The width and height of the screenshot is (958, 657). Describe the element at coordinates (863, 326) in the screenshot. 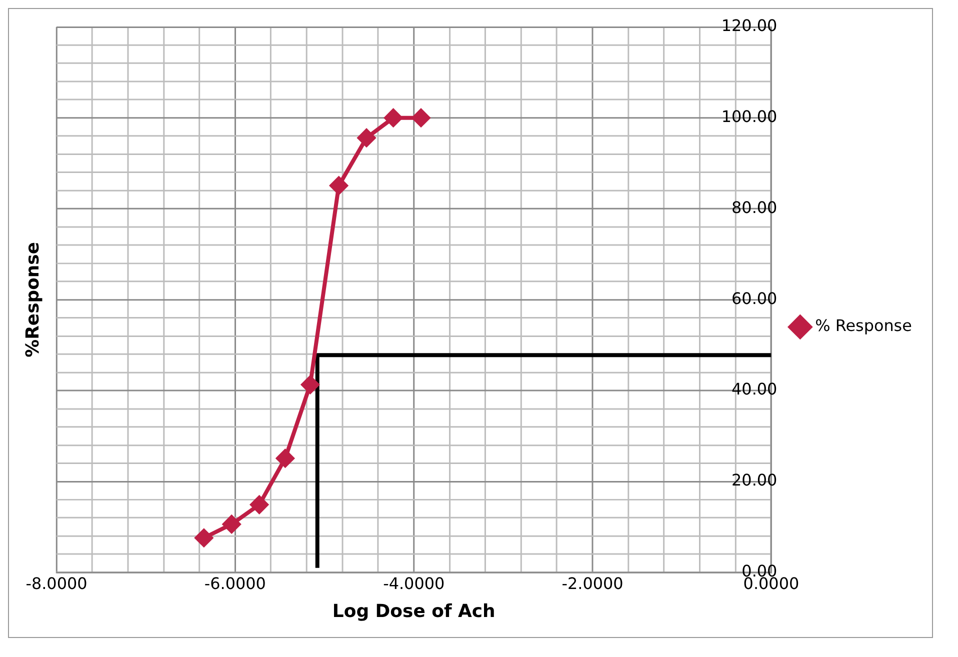

I see `legend-label: % Response` at that location.